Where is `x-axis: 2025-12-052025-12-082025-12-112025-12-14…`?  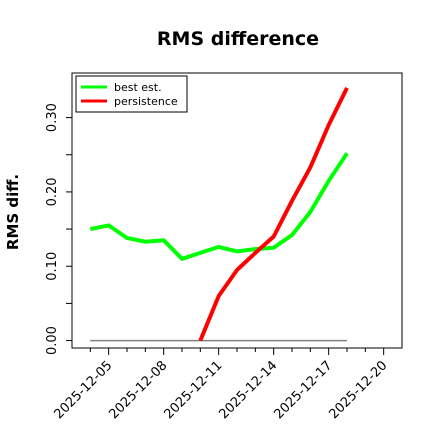
x-axis: 2025-12-052025-12-082025-12-112025-12-14… is located at coordinates (220, 385).